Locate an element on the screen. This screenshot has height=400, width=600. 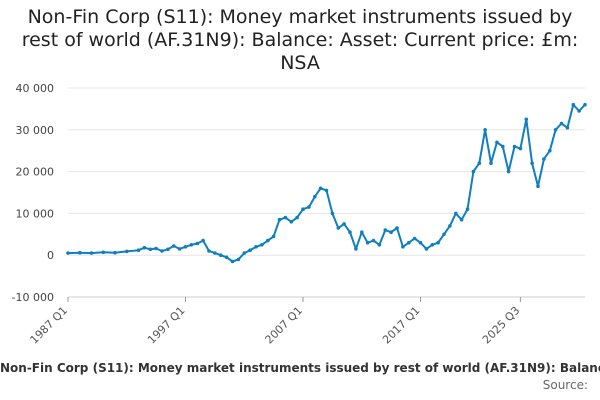
x-tick-label: 2017 Q1 is located at coordinates (401, 325).